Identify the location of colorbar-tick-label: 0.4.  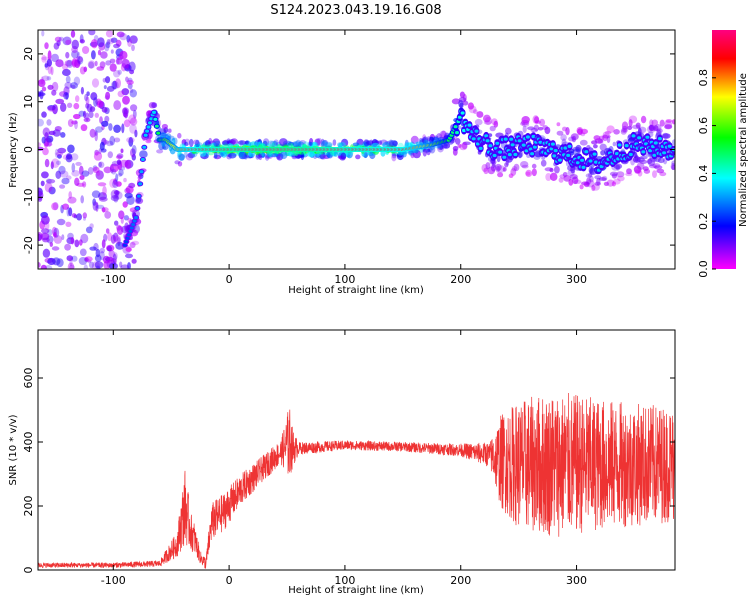
(703, 174).